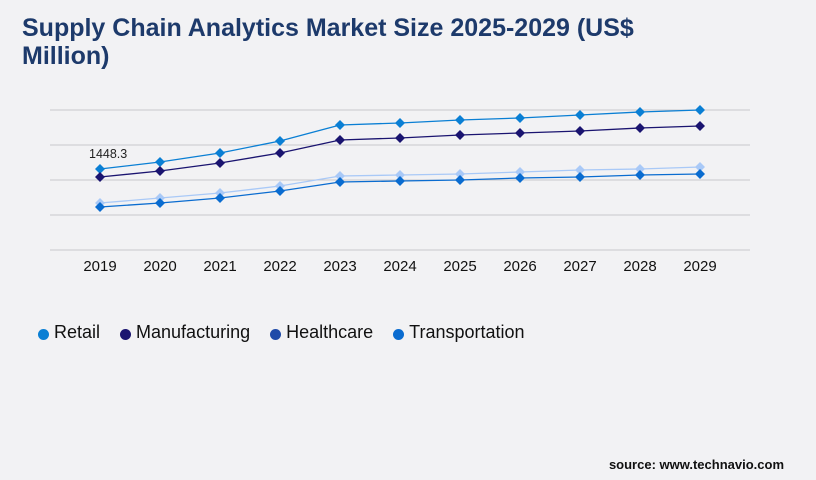 This screenshot has width=816, height=480. I want to click on x-tick-label: 2021, so click(219, 266).